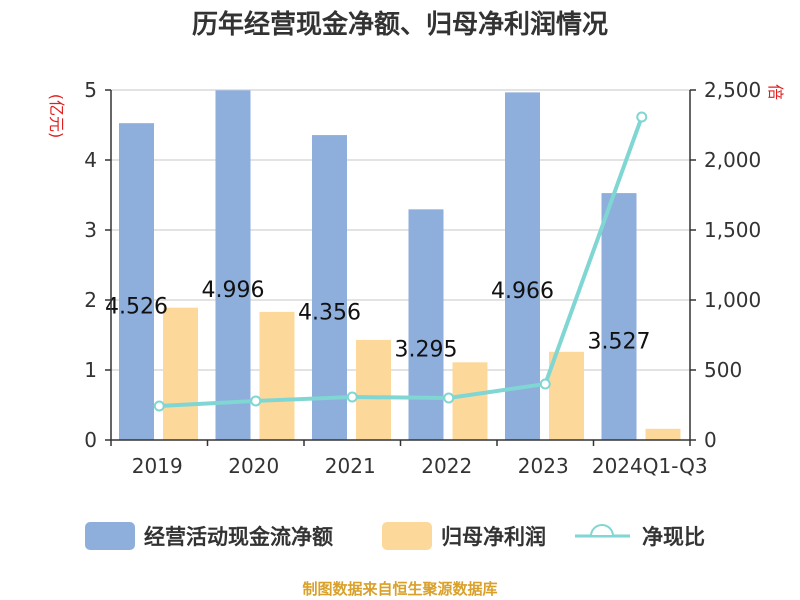  I want to click on svg-text: 净现比, so click(673, 537).